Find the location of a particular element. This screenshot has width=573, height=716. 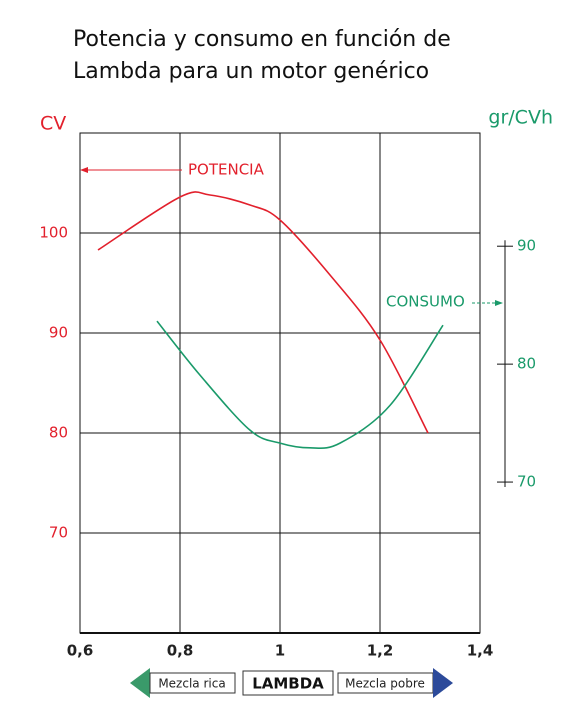

x-tick-label: 1 is located at coordinates (280, 651).